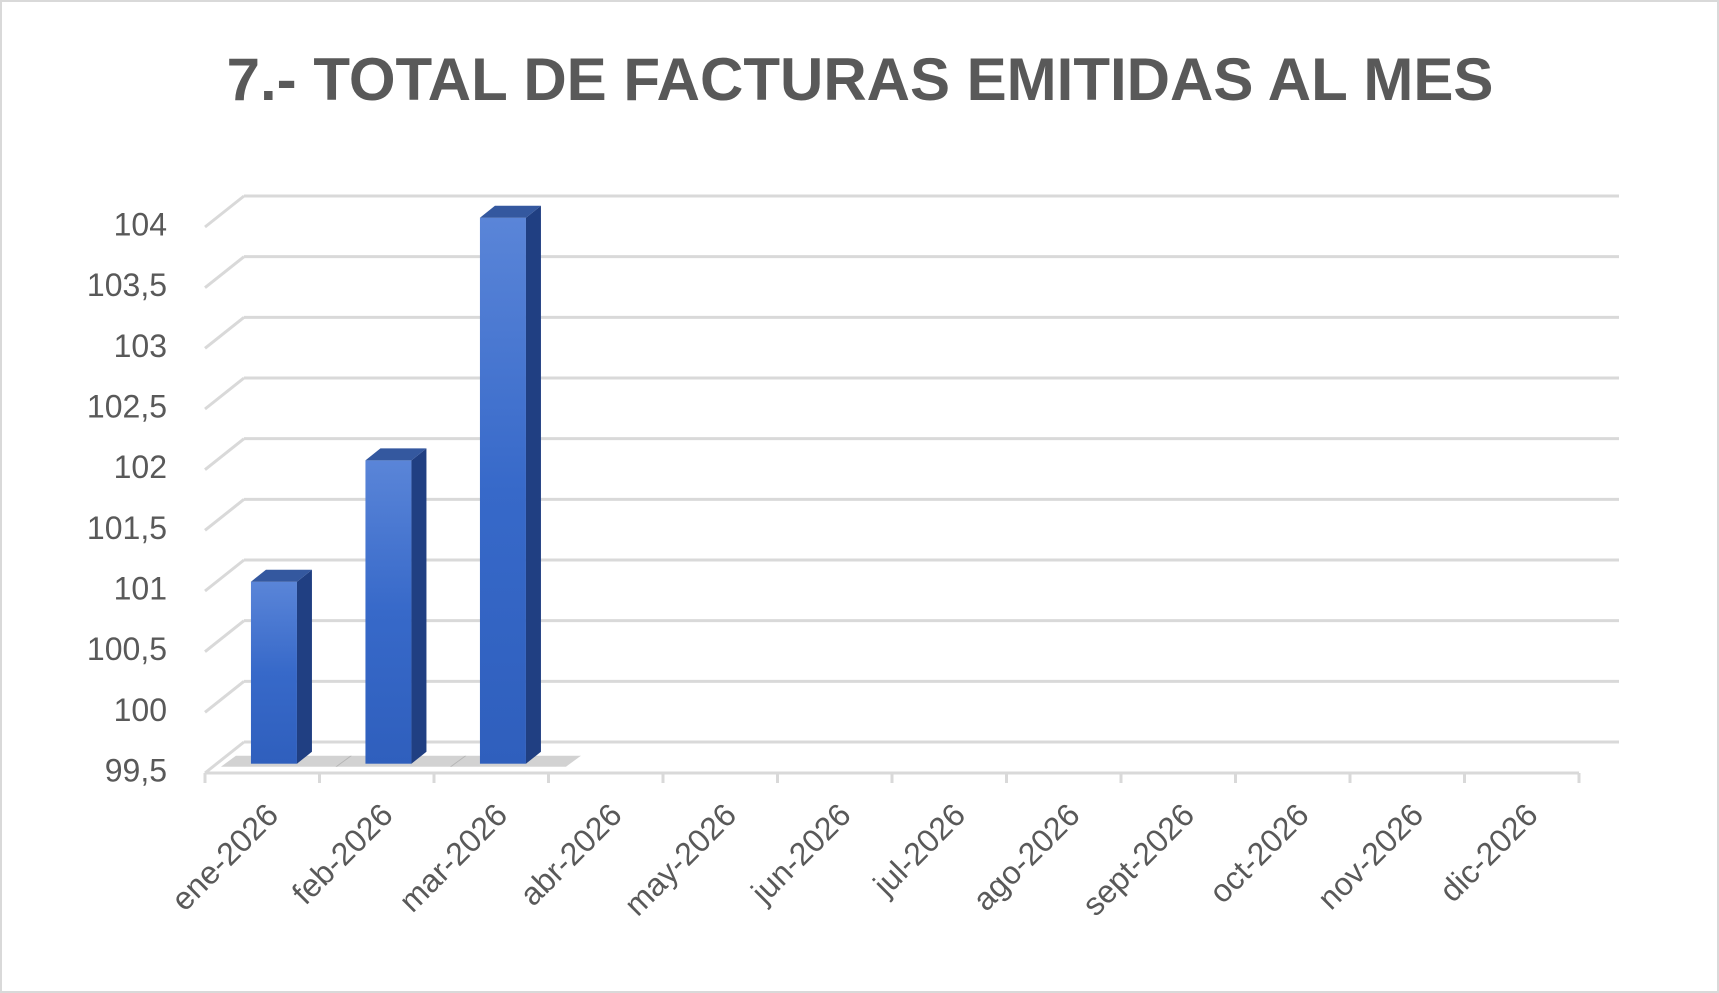 Image resolution: width=1719 pixels, height=993 pixels. I want to click on y-tick-label: 100,5, so click(127, 649).